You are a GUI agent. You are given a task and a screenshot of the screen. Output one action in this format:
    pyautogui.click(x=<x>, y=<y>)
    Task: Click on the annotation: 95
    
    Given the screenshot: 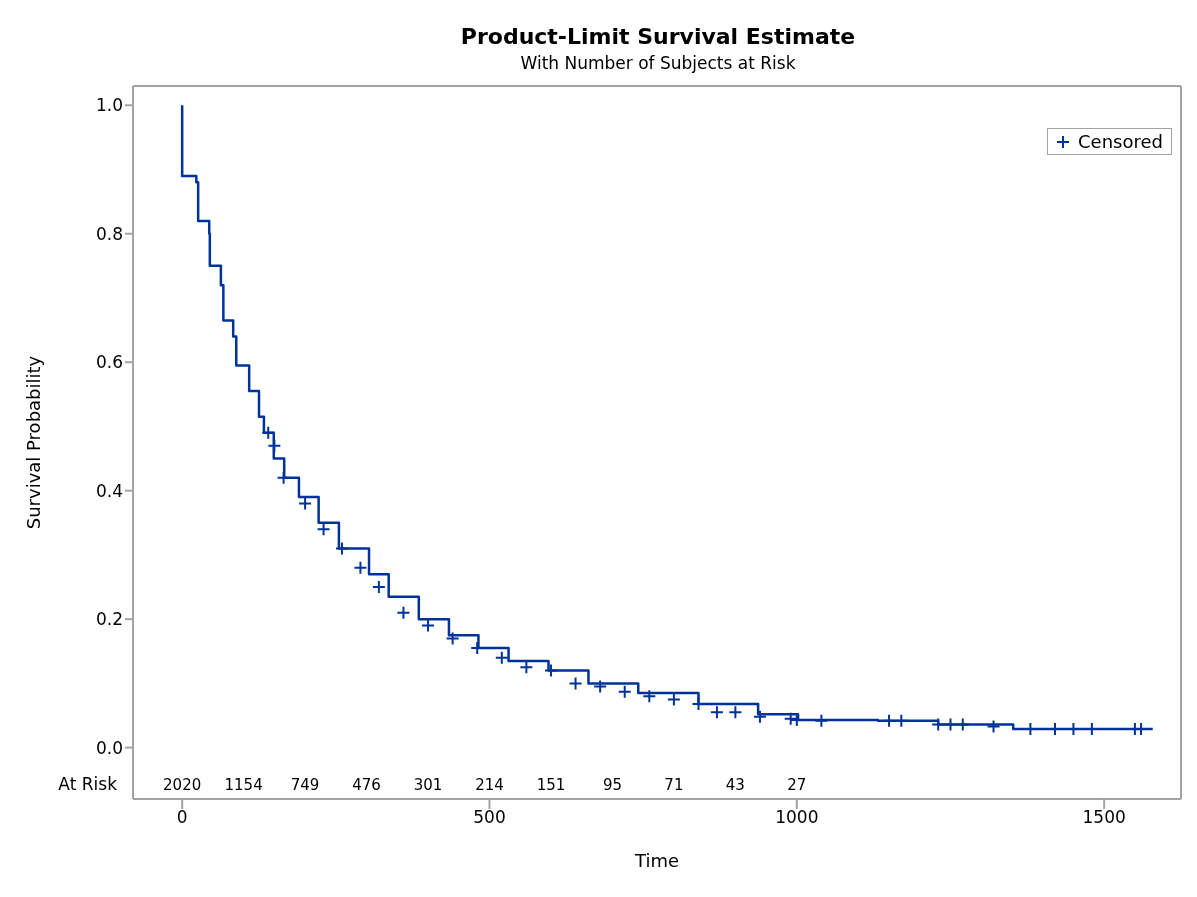 What is the action you would take?
    pyautogui.click(x=612, y=784)
    